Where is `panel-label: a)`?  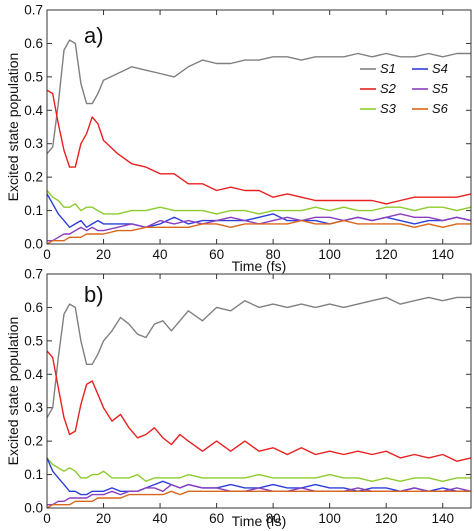
panel-label: a) is located at coordinates (94, 35).